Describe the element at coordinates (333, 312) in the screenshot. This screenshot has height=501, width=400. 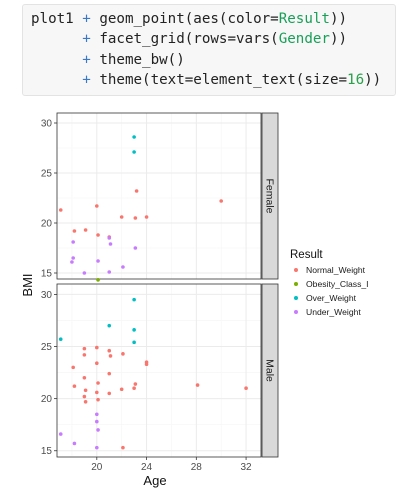
I see `legend-label: Under_Weight` at that location.